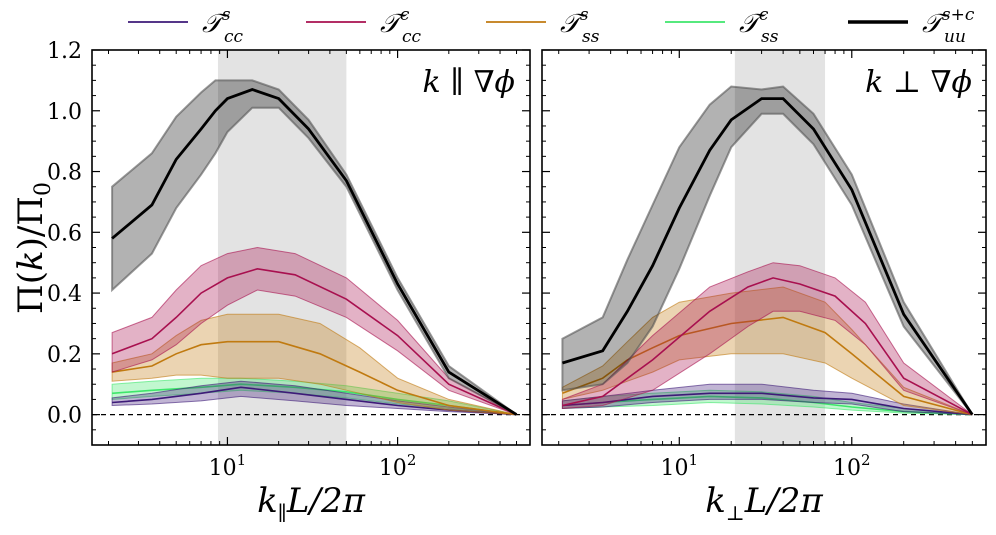 This screenshot has width=996, height=535. I want to click on legend-label-Tcc_s: 𝒯s cc, so click(223, 26).